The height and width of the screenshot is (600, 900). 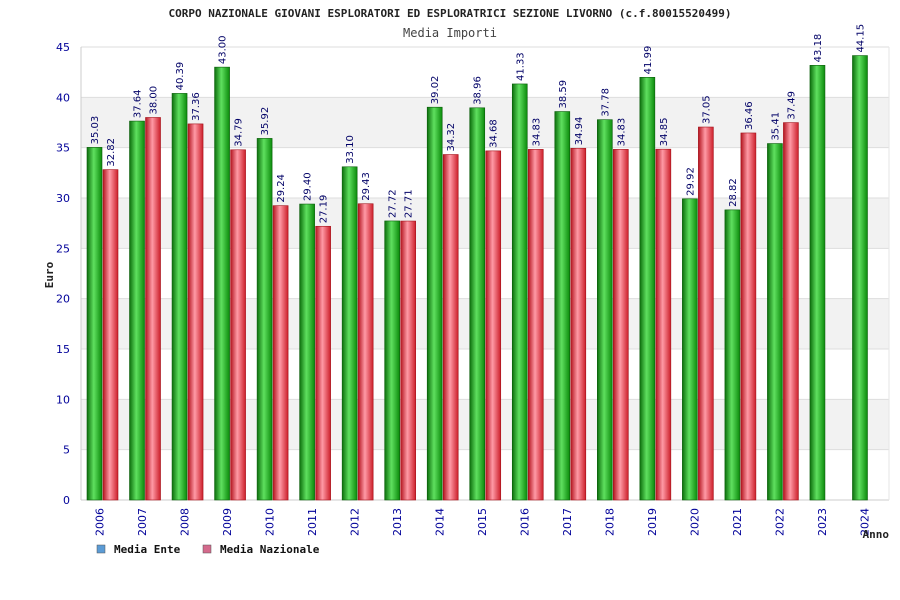 I want to click on data-label-media-ente-2007: 37.64, so click(x=138, y=103).